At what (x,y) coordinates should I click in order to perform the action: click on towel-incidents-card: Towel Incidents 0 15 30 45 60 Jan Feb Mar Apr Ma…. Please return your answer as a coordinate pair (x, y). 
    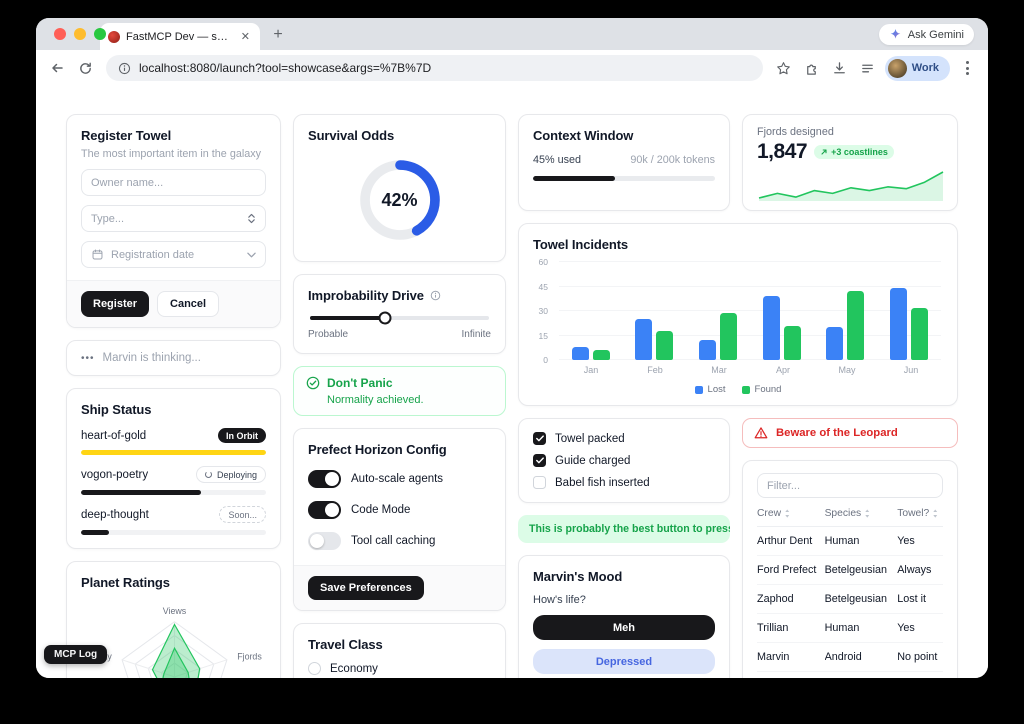
    Looking at the image, I should click on (738, 314).